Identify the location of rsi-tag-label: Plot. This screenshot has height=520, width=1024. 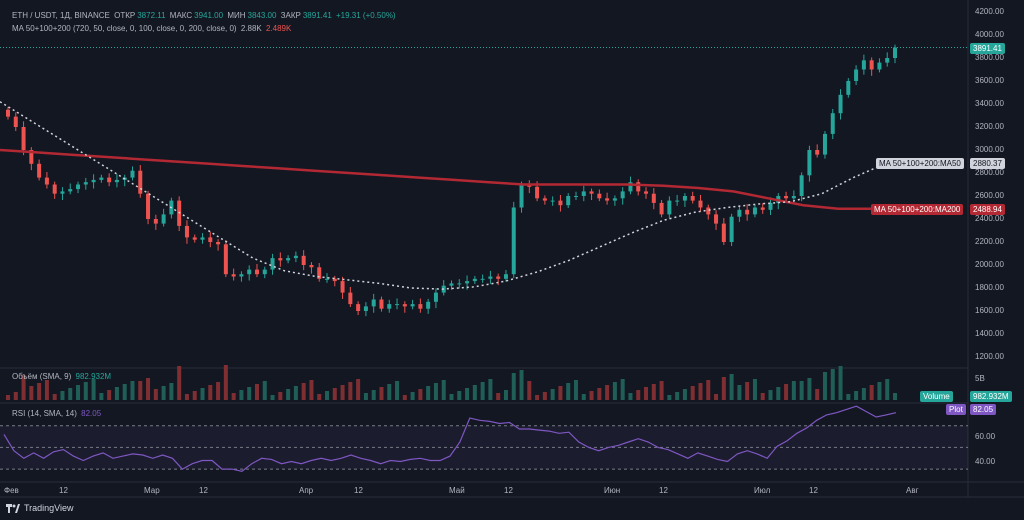
(956, 409).